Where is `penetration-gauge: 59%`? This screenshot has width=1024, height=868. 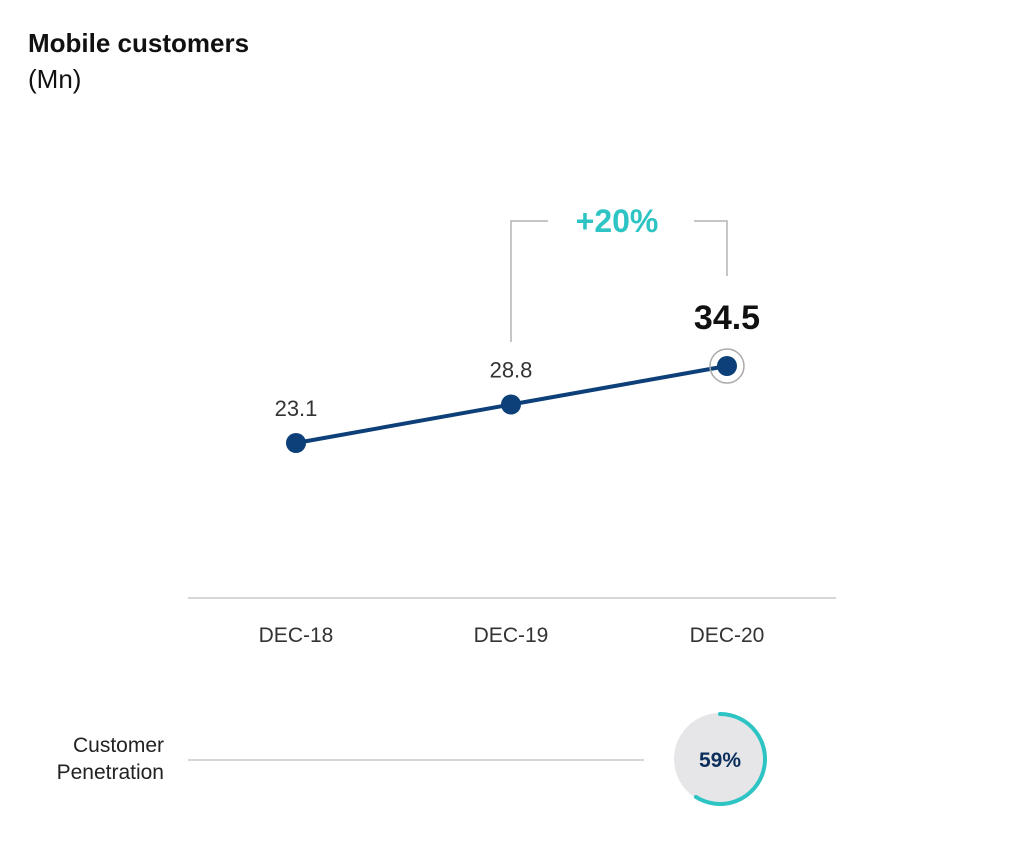
penetration-gauge: 59% is located at coordinates (720, 759).